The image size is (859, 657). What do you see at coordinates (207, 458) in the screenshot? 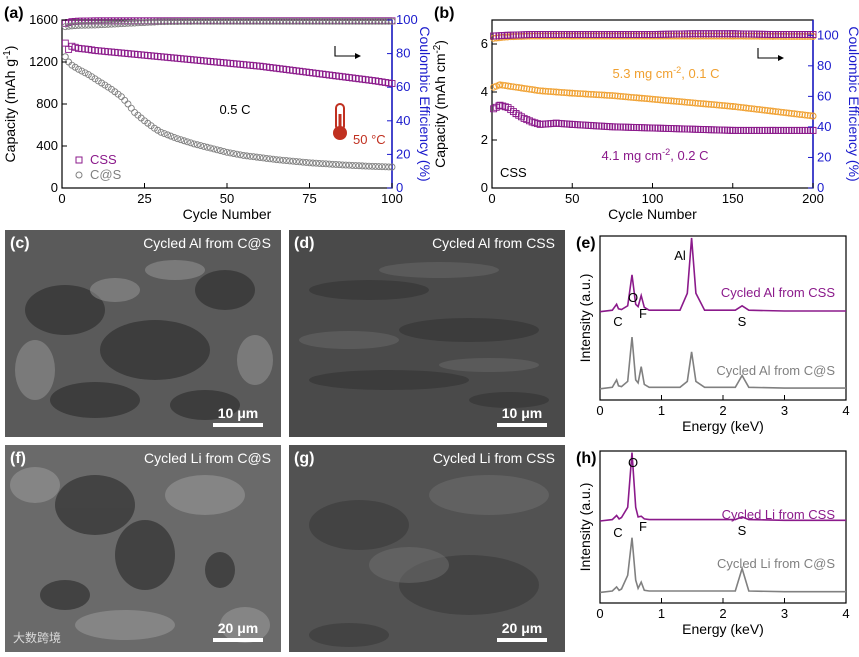
I see `sem-label-f: Cycled Li from C@S` at bounding box center [207, 458].